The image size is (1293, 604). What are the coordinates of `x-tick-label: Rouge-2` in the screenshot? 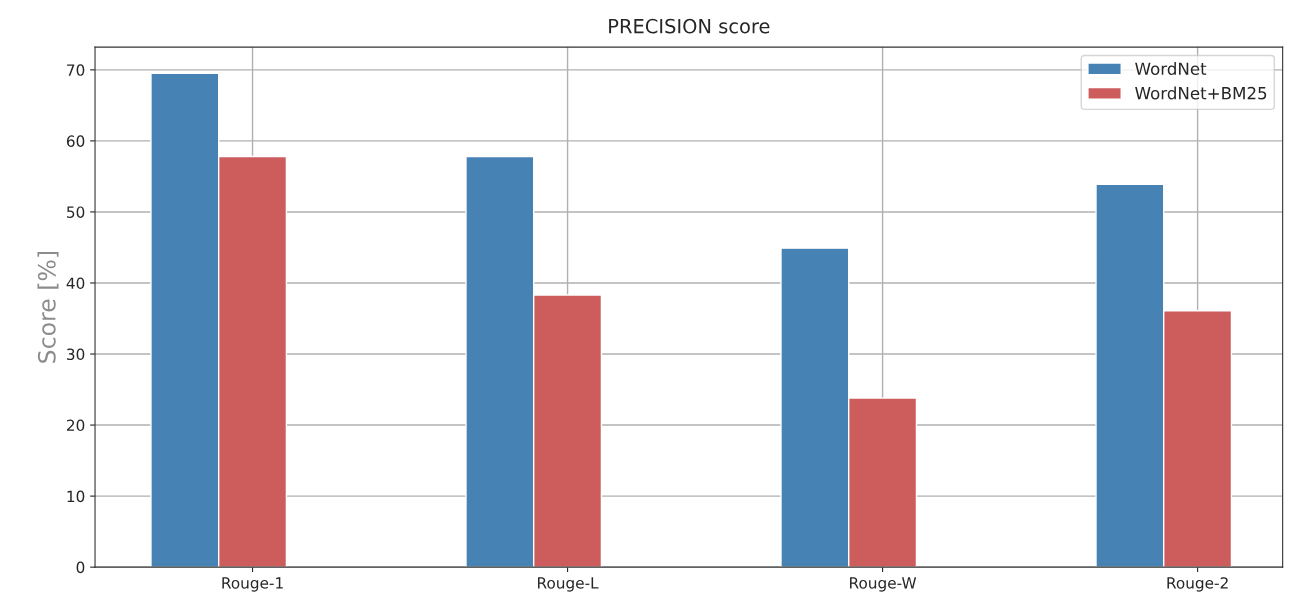 It's located at (1197, 584).